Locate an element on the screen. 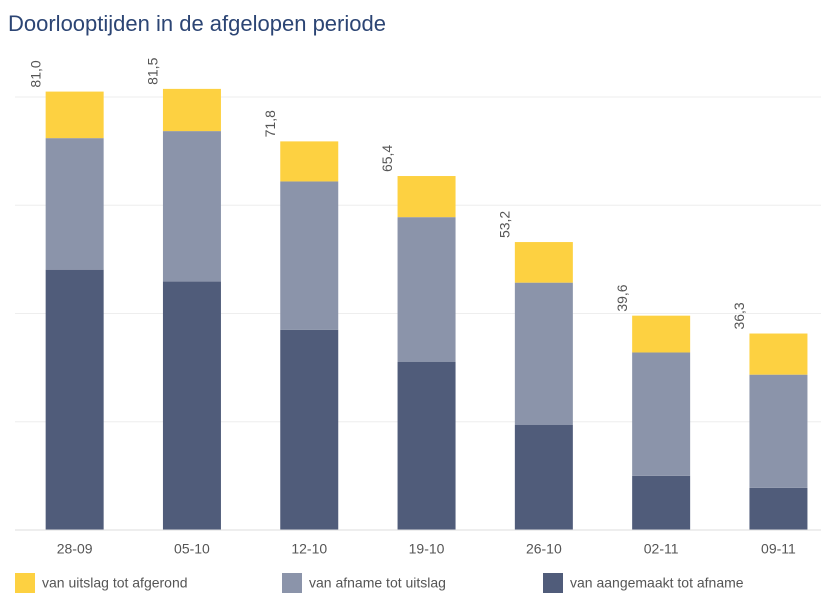  total-label: 71,8 is located at coordinates (270, 123).